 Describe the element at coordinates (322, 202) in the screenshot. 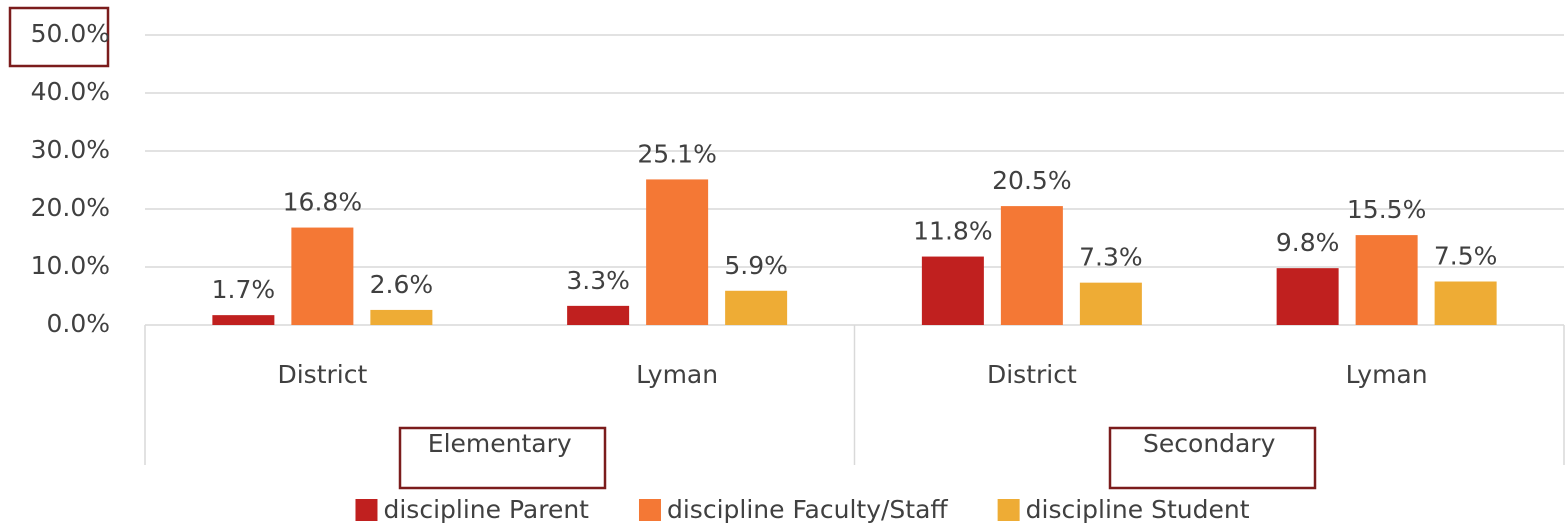

I see `data-label: 16.8%` at that location.